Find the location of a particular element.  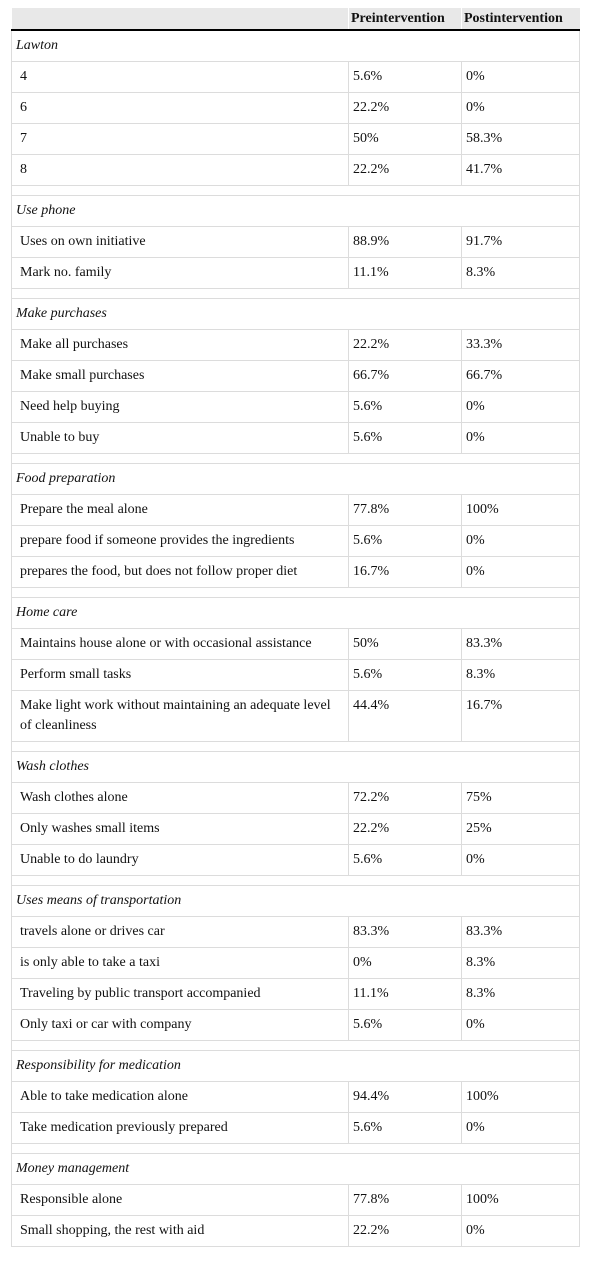

row-label: Only washes small items is located at coordinates (180, 829).